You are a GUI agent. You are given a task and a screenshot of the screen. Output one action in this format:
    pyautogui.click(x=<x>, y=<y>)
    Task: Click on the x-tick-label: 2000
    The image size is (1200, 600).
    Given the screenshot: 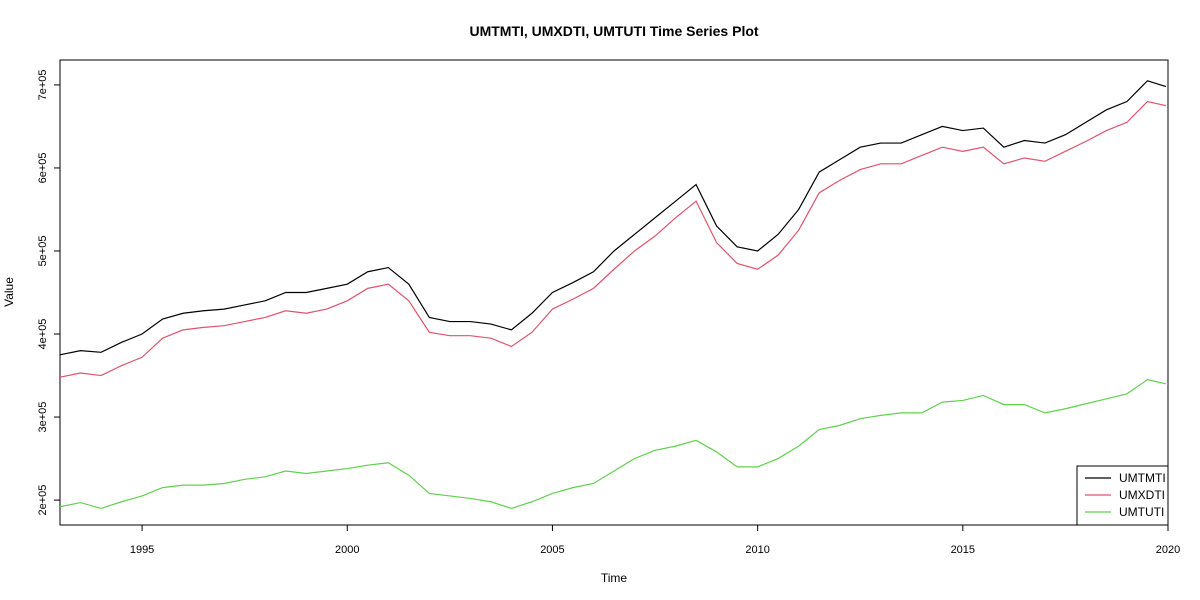 What is the action you would take?
    pyautogui.click(x=347, y=550)
    